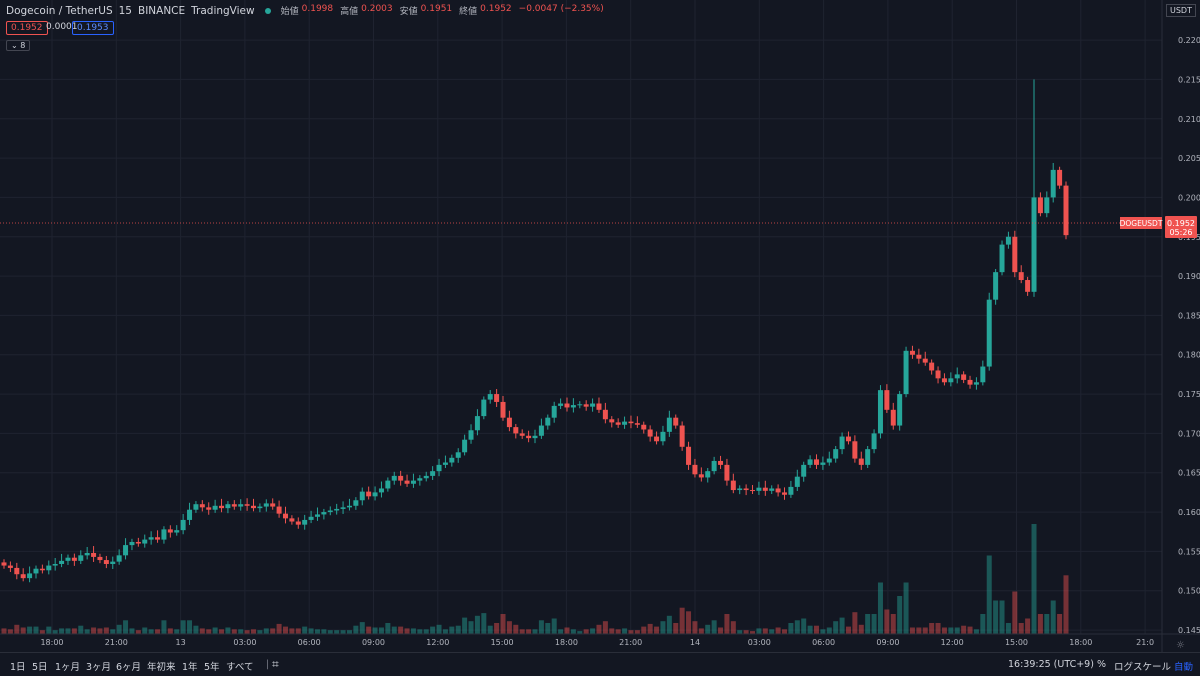 This screenshot has width=1200, height=676. Describe the element at coordinates (1143, 667) in the screenshot. I see `log-scale-toggle: ログスケール` at that location.